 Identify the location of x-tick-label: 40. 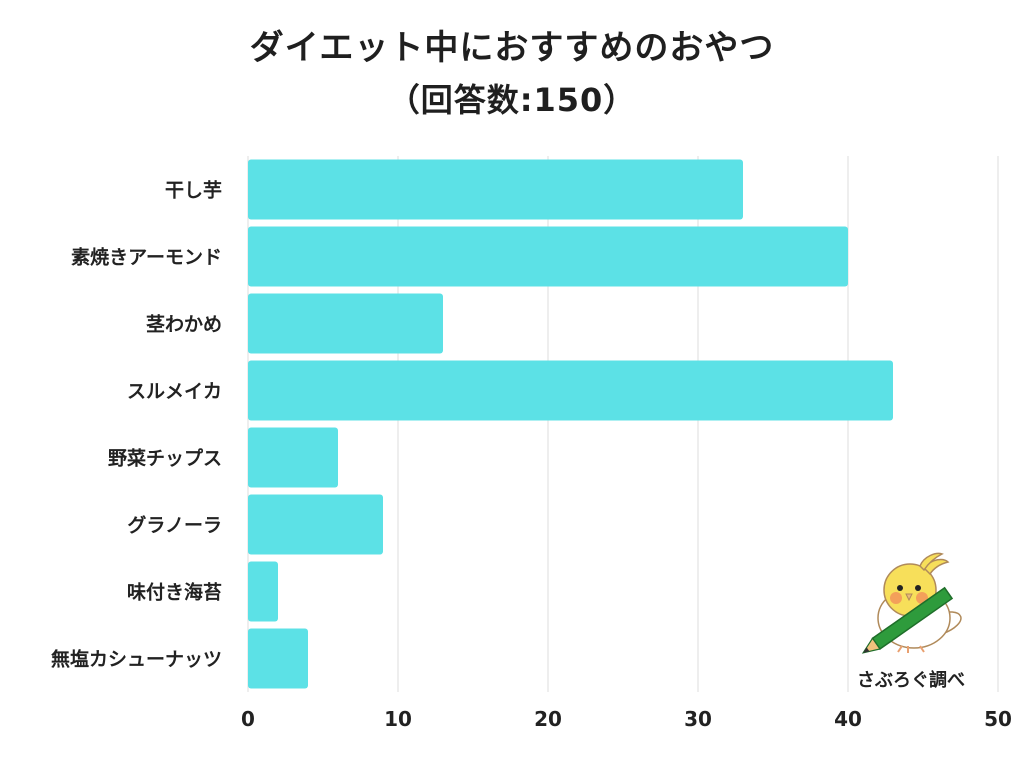
(848, 719).